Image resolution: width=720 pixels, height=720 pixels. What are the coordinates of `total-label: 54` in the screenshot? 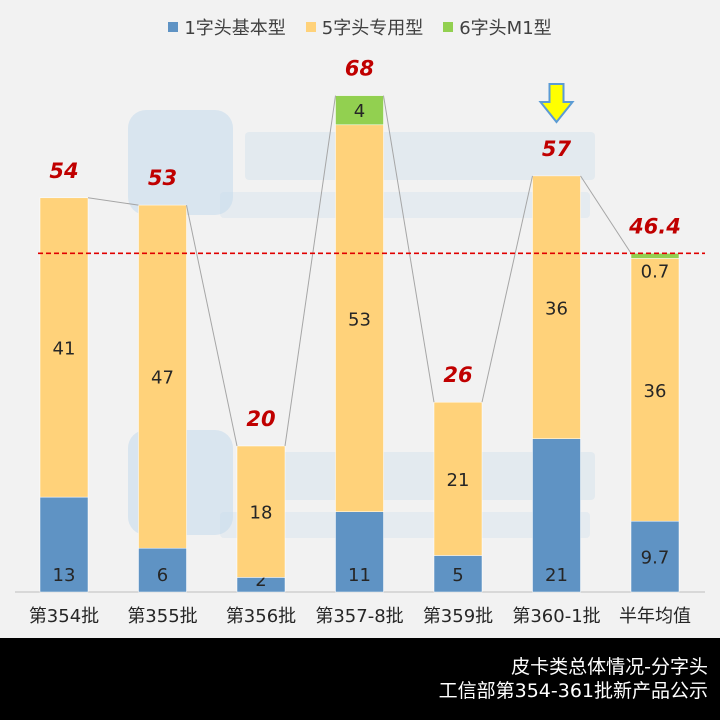 It's located at (63, 171).